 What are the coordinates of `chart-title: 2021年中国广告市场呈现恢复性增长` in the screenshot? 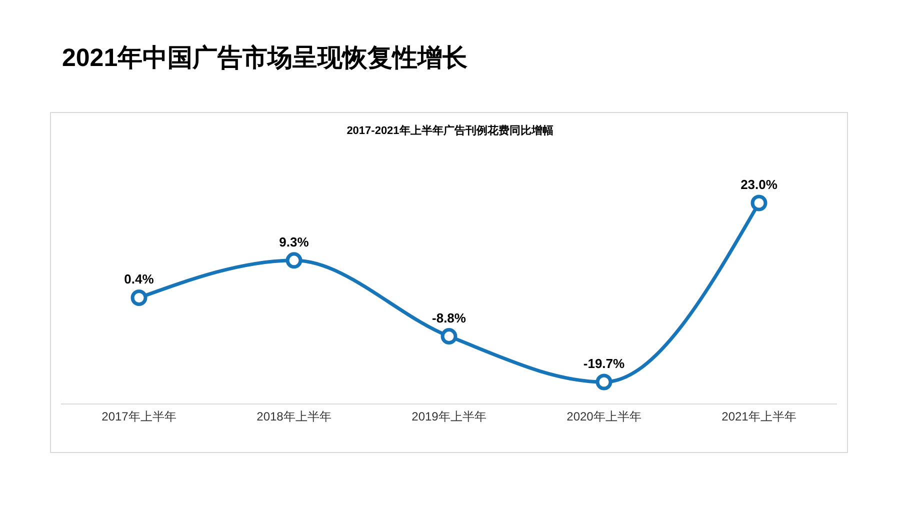 It's located at (265, 58).